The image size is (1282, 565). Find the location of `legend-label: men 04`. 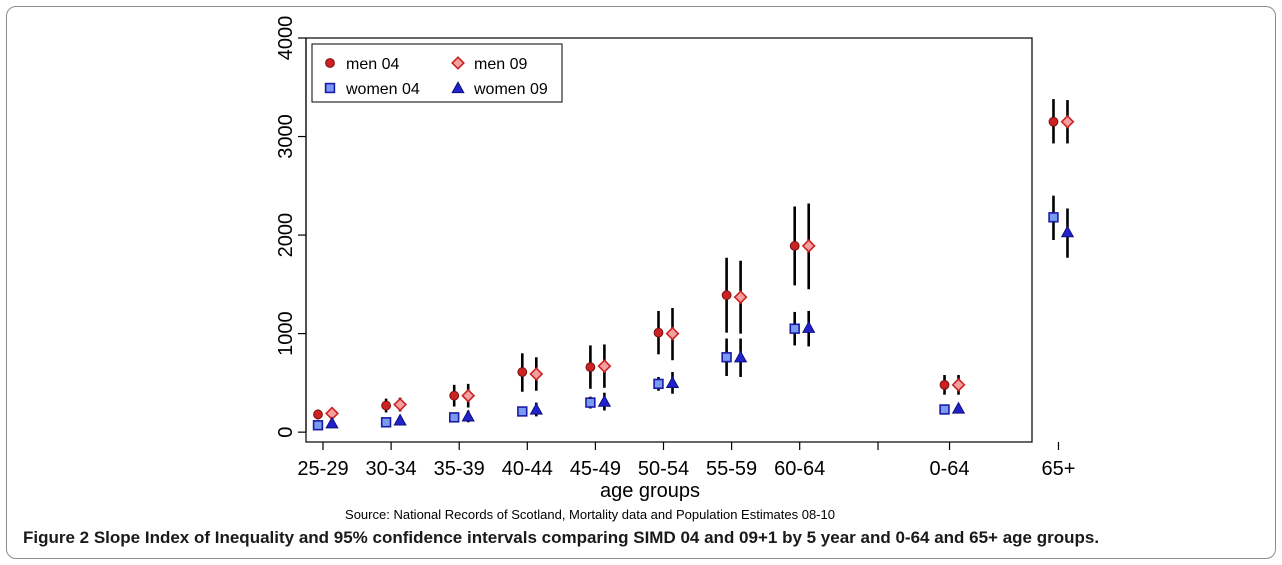

legend-label: men 04 is located at coordinates (372, 64).